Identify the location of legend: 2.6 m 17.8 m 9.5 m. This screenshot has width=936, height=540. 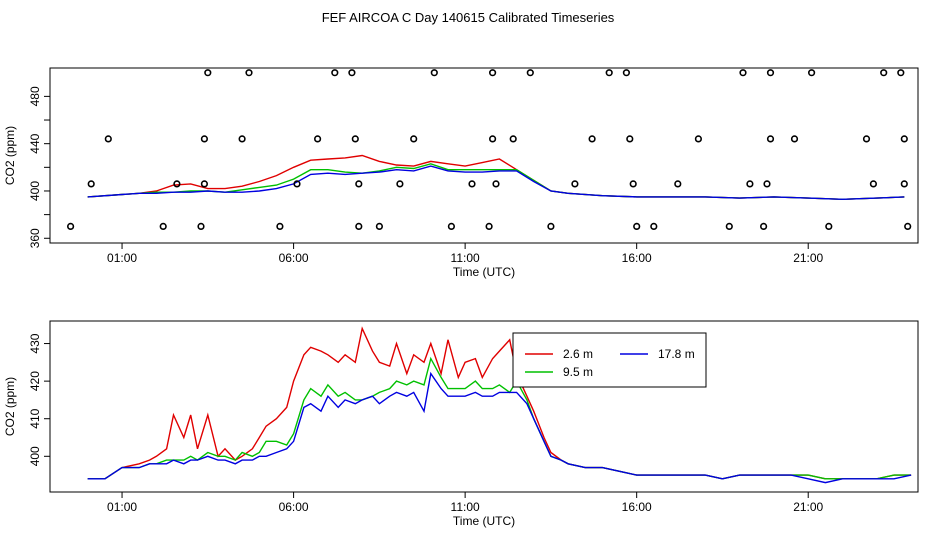
(609, 360).